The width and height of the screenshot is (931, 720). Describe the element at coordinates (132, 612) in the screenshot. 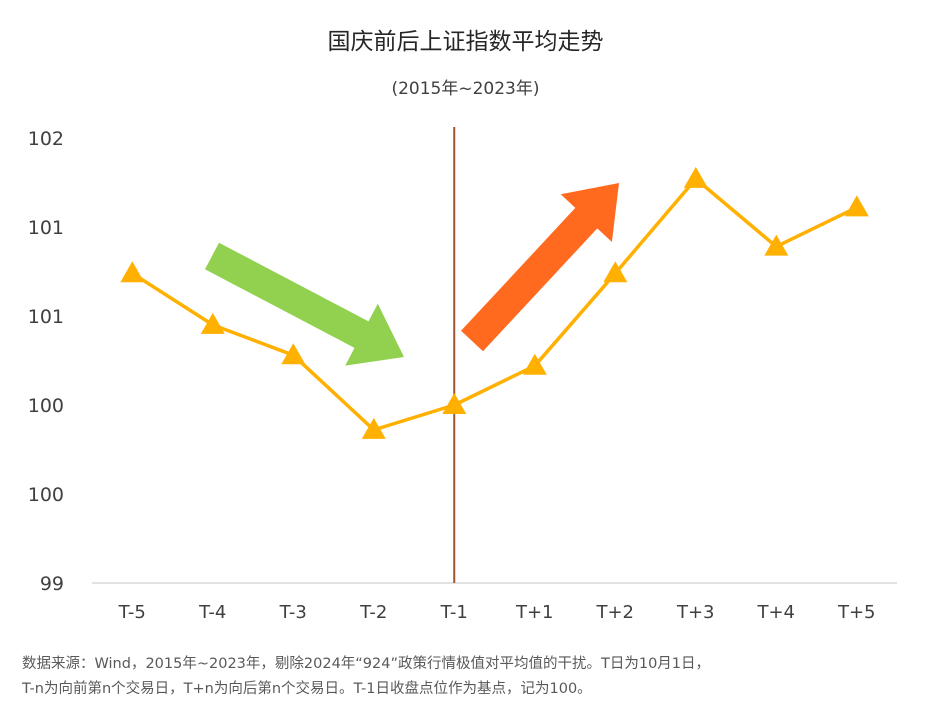

I see `x-tick-label: T-5` at that location.